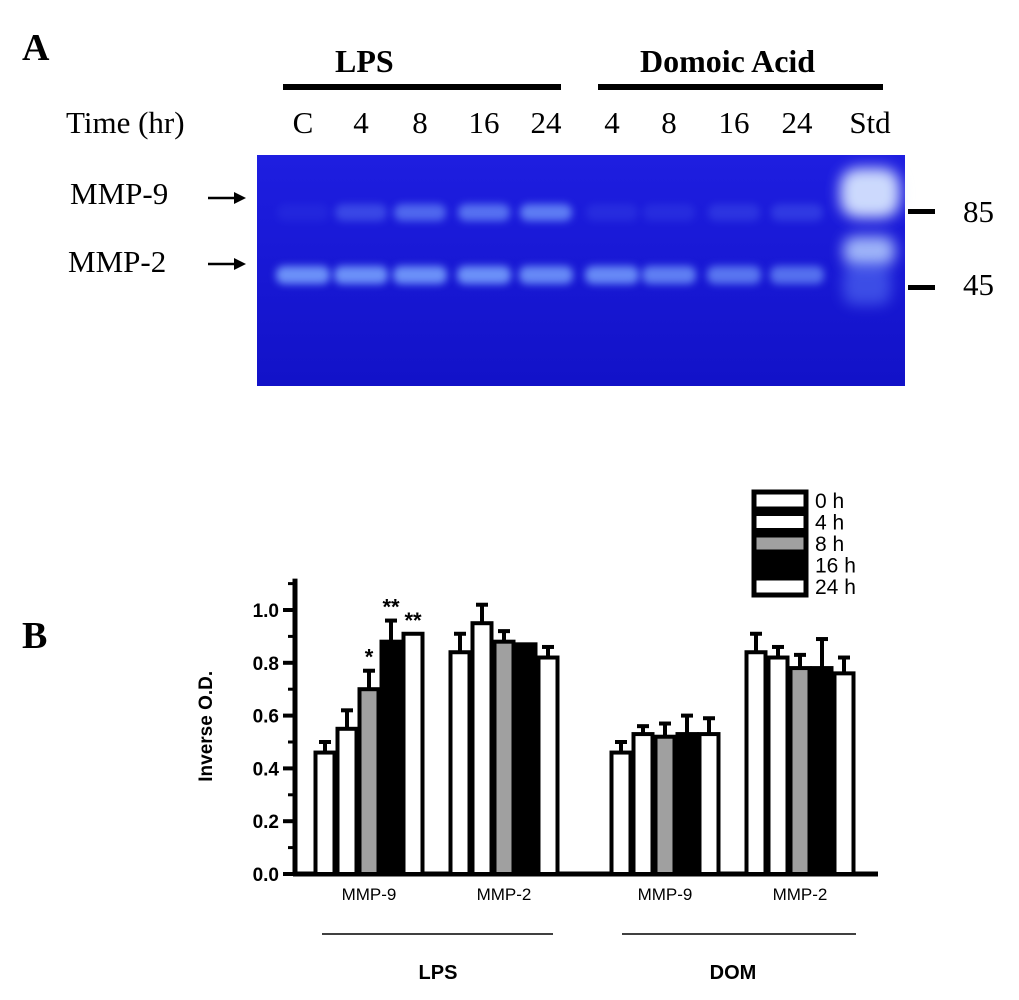  What do you see at coordinates (266, 717) in the screenshot?
I see `y-tick-label: 0.6` at bounding box center [266, 717].